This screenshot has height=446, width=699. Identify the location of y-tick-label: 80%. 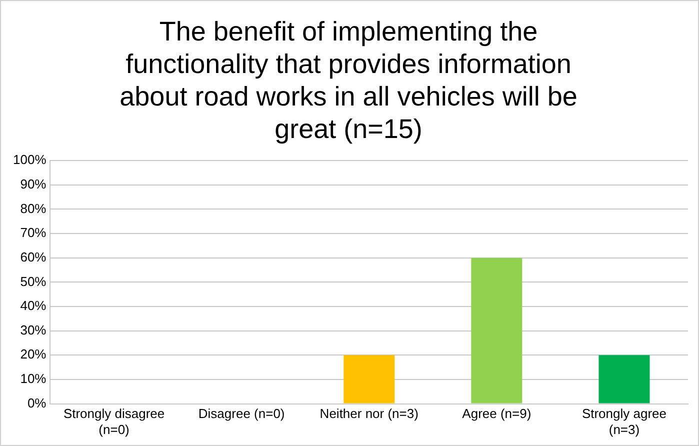
(33, 208).